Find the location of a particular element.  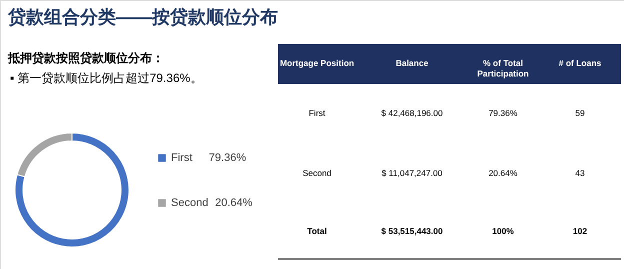

text: Mortgage Position is located at coordinates (317, 63).